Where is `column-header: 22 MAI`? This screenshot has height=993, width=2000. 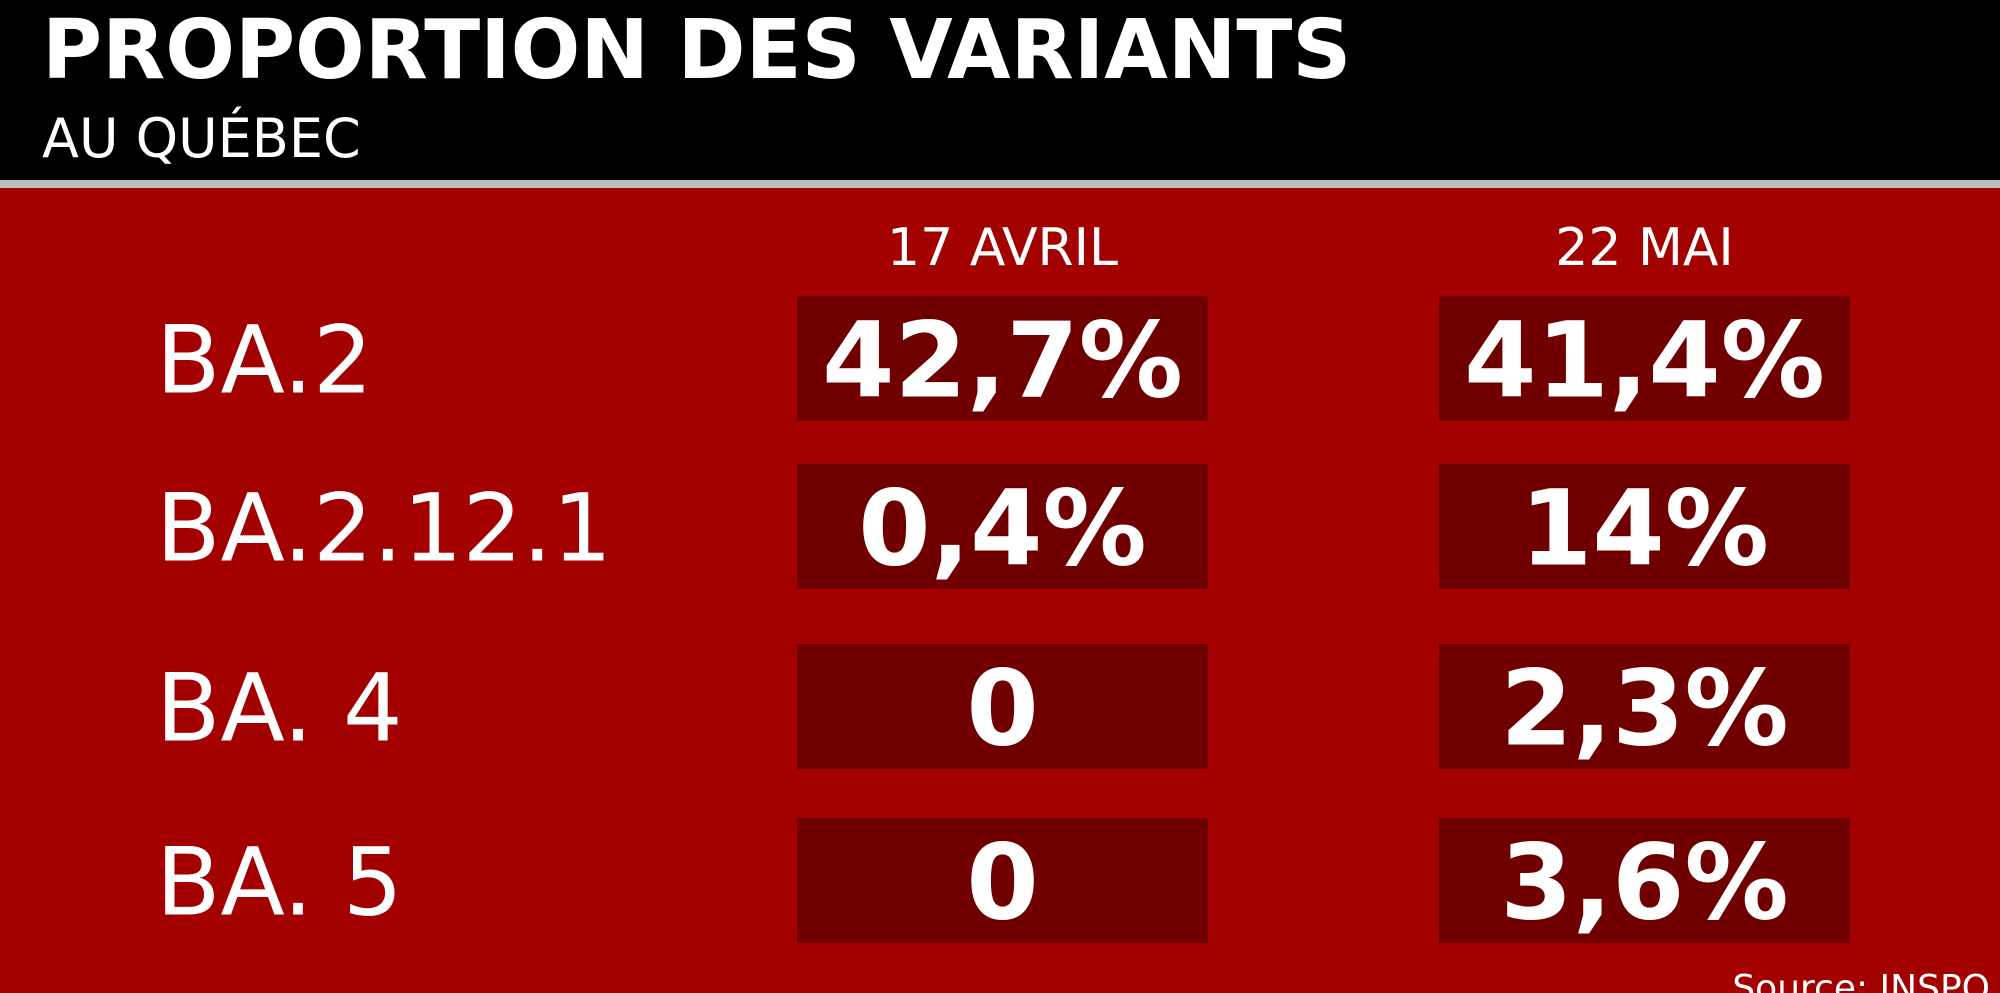 column-header: 22 MAI is located at coordinates (1644, 248).